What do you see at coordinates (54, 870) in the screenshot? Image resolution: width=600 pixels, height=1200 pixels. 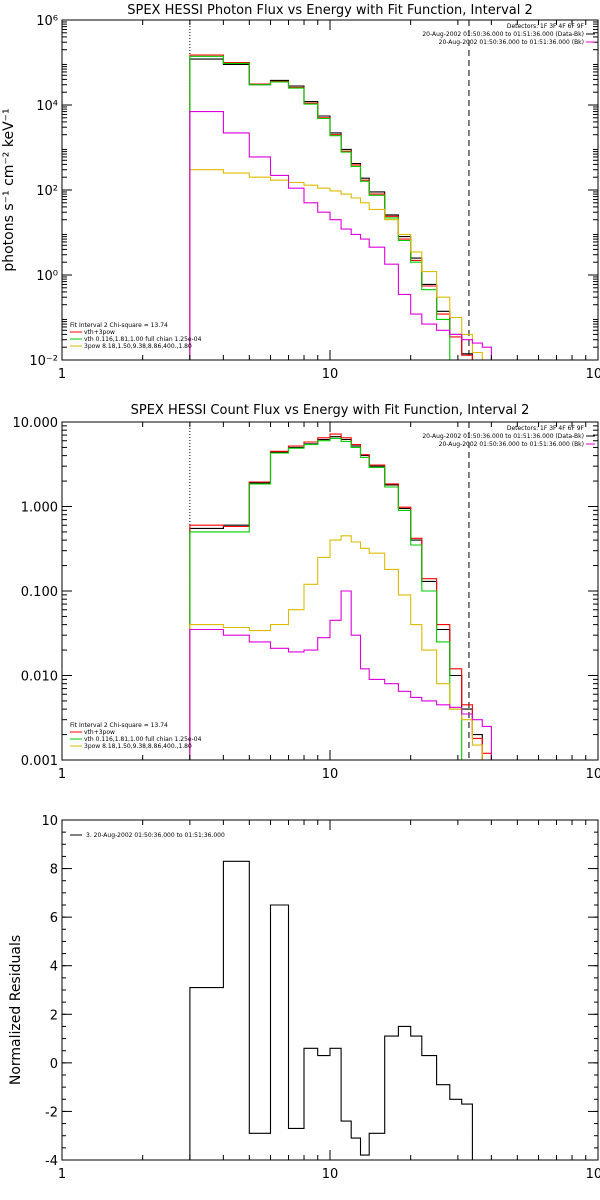 I see `y-tick-label: 8` at bounding box center [54, 870].